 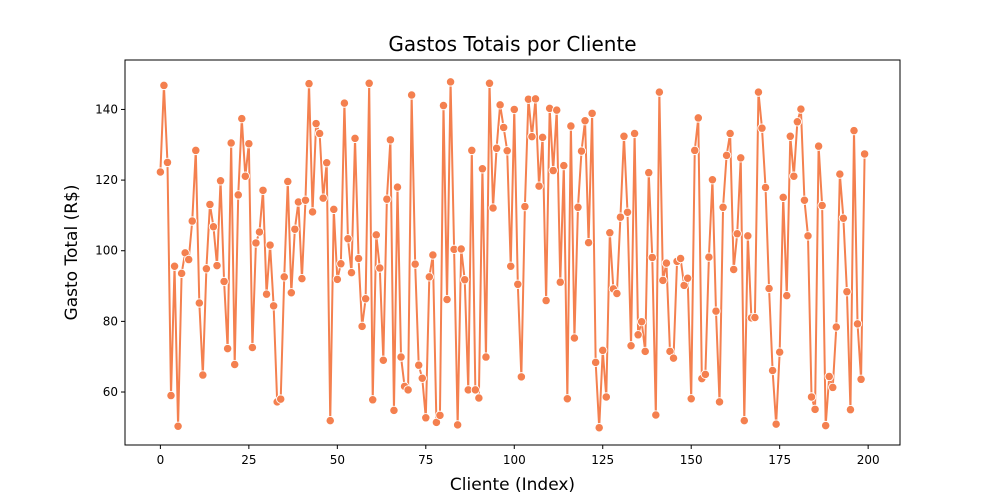 What do you see at coordinates (106, 109) in the screenshot?
I see `y-tick-label: 140` at bounding box center [106, 109].